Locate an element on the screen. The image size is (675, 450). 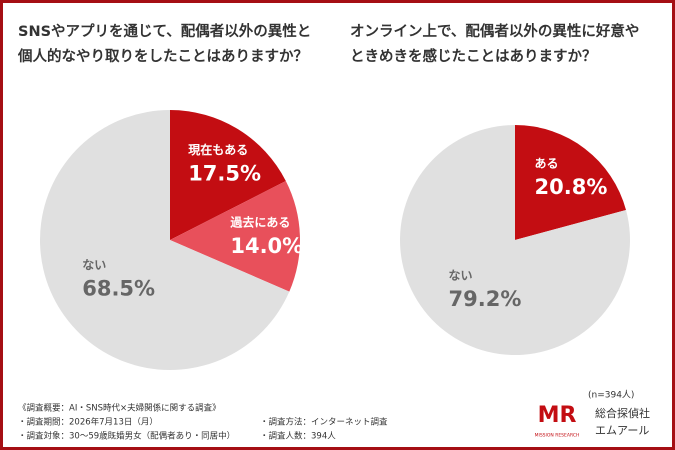
note: ・調査人数：394人 is located at coordinates (298, 436).